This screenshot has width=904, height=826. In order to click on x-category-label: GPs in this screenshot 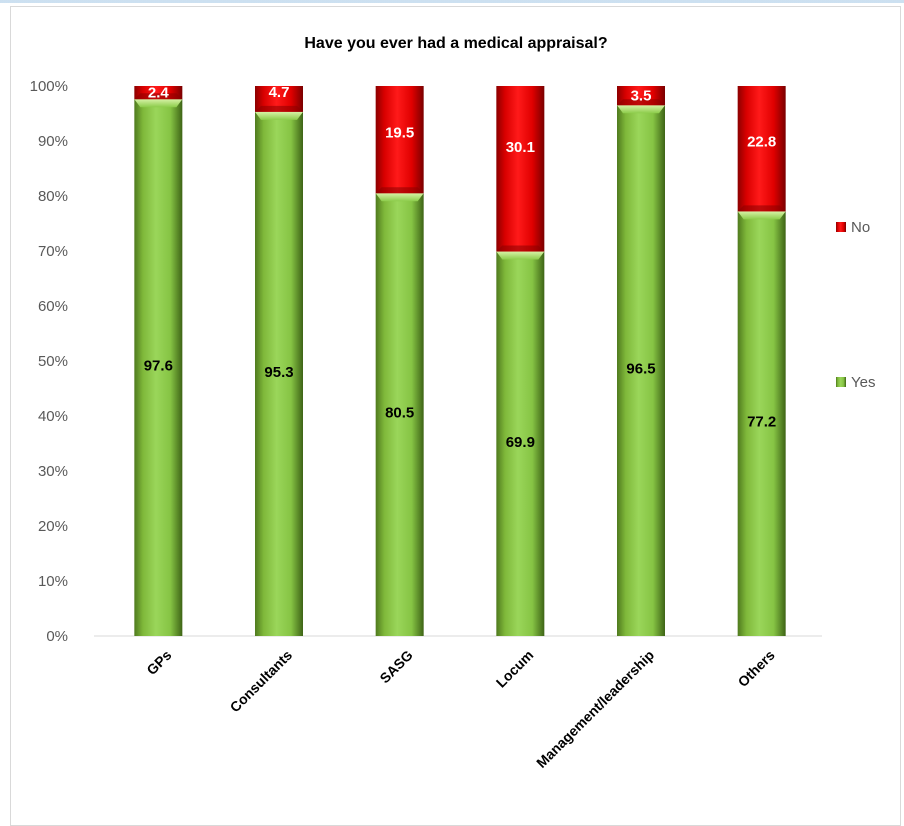, I will do `click(158, 662)`.